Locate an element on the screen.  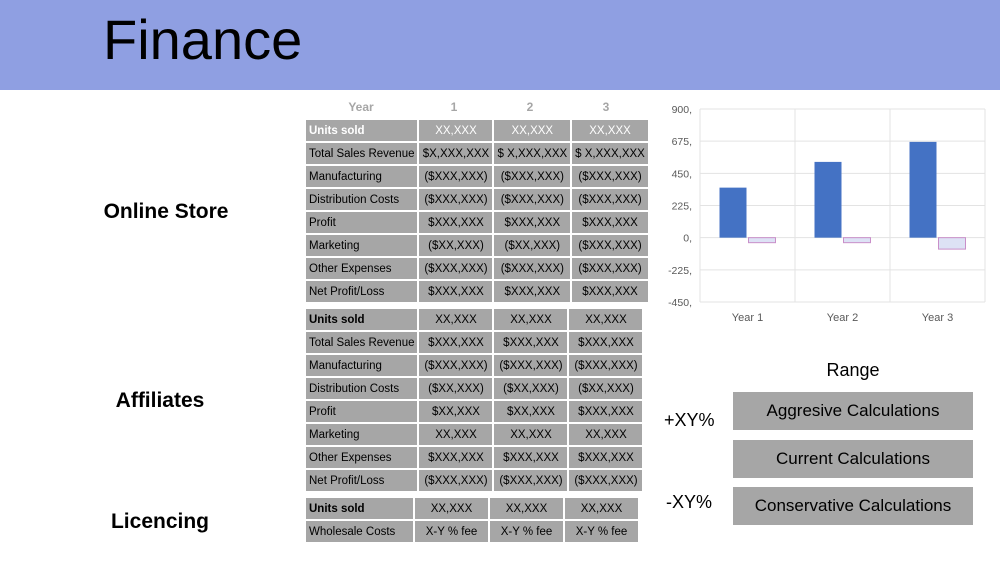
row-label-cell: Marketing is located at coordinates (362, 245).